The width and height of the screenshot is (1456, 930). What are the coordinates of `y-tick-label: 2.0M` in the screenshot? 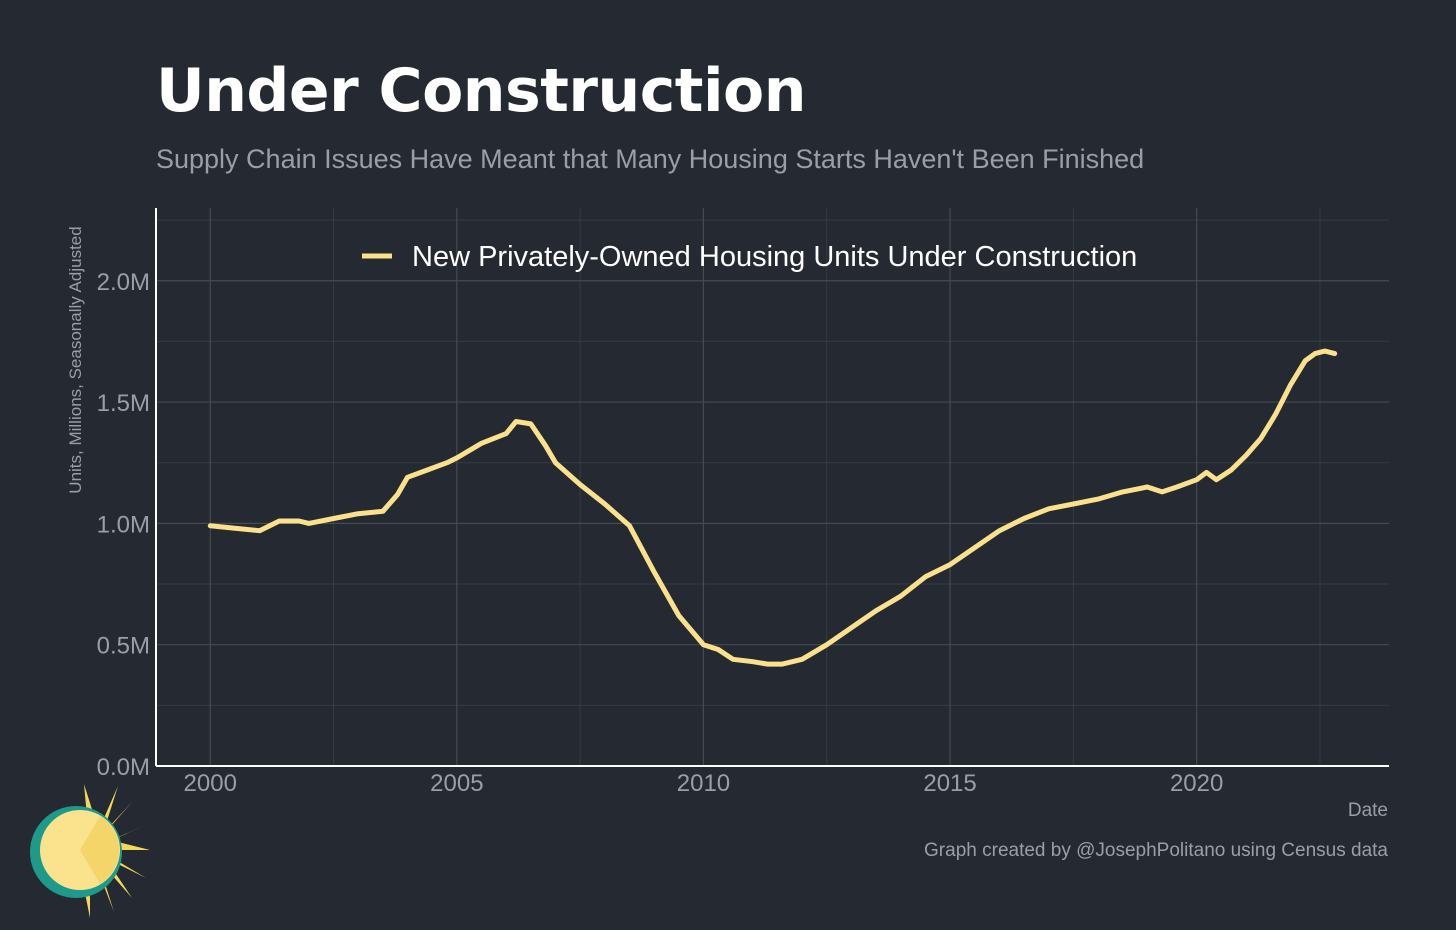 It's located at (123, 282).